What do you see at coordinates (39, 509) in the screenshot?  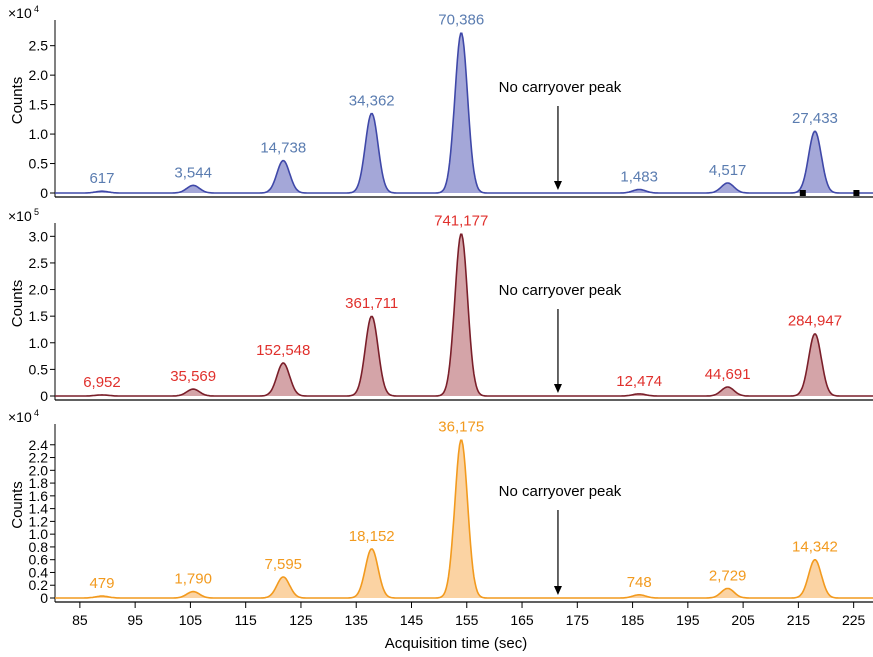 I see `y-tick-label: 1.4` at bounding box center [39, 509].